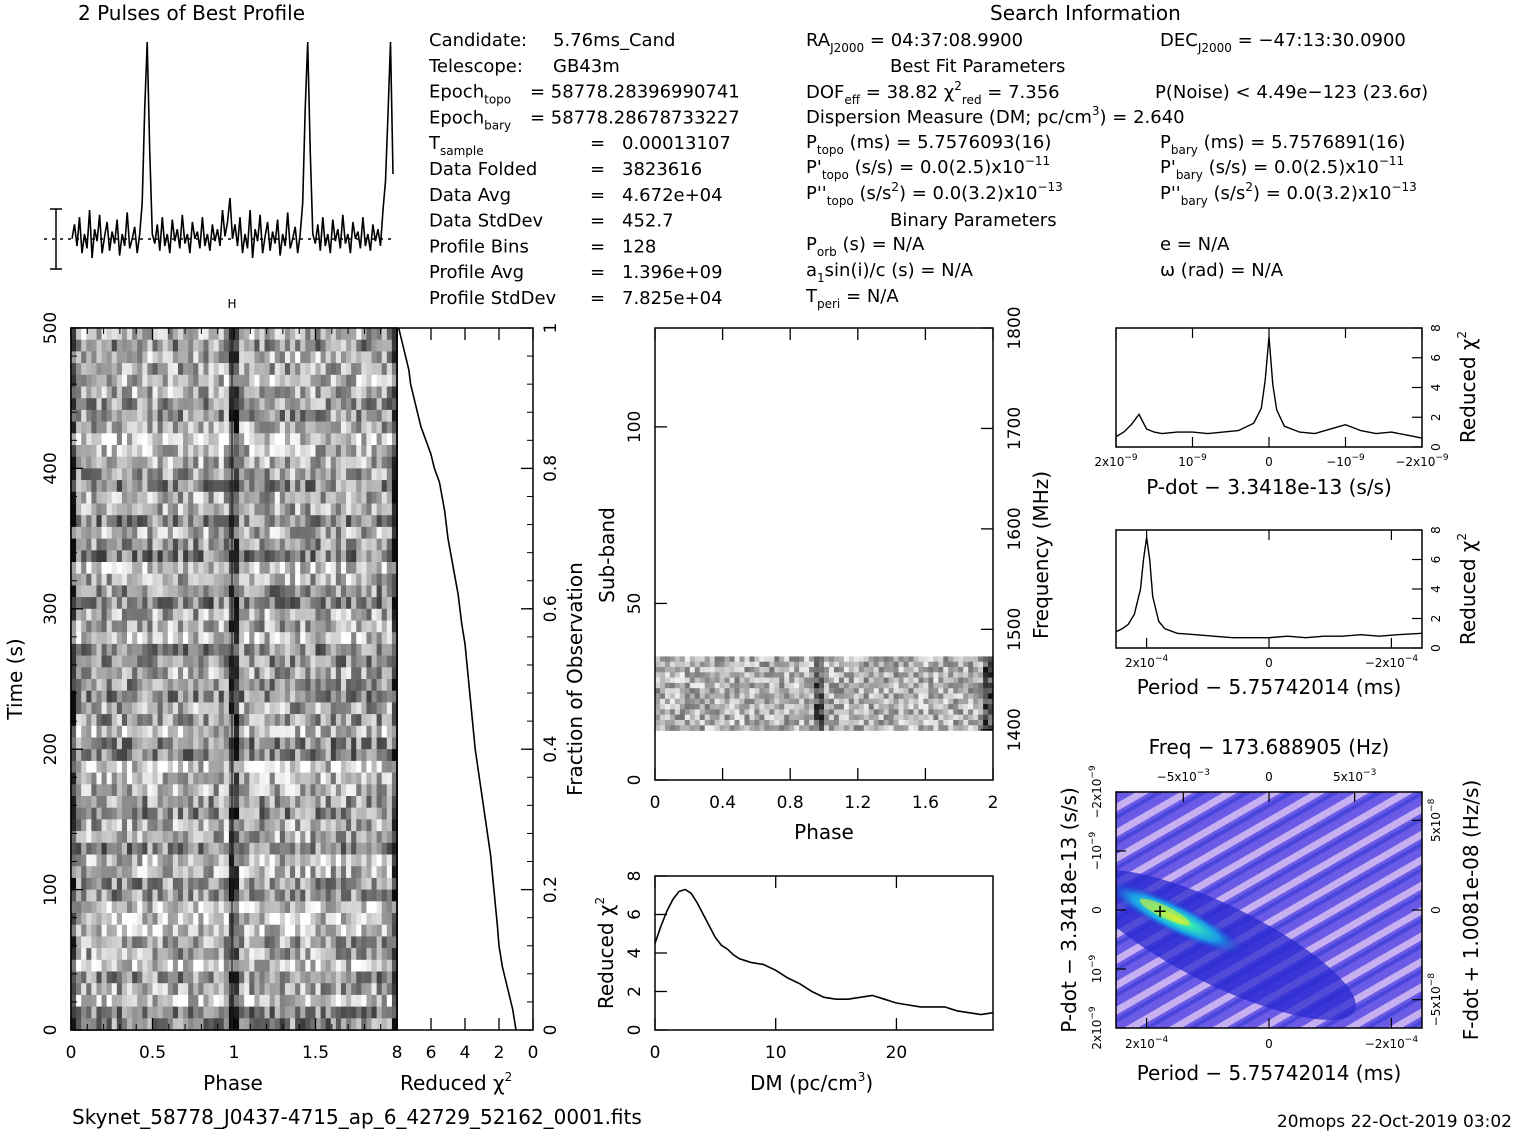  Describe the element at coordinates (824, 832) in the screenshot. I see `subband-xlabel: Phase` at that location.